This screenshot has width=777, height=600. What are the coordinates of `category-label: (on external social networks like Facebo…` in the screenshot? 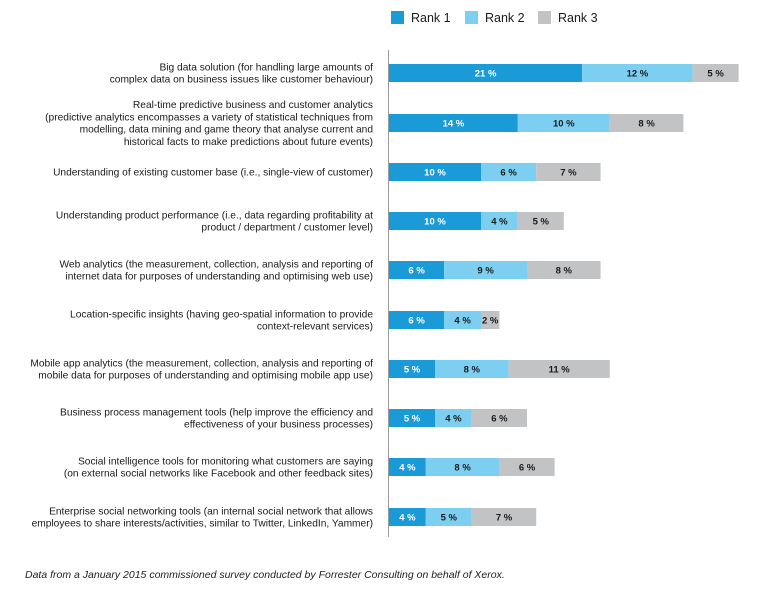 It's located at (218, 474).